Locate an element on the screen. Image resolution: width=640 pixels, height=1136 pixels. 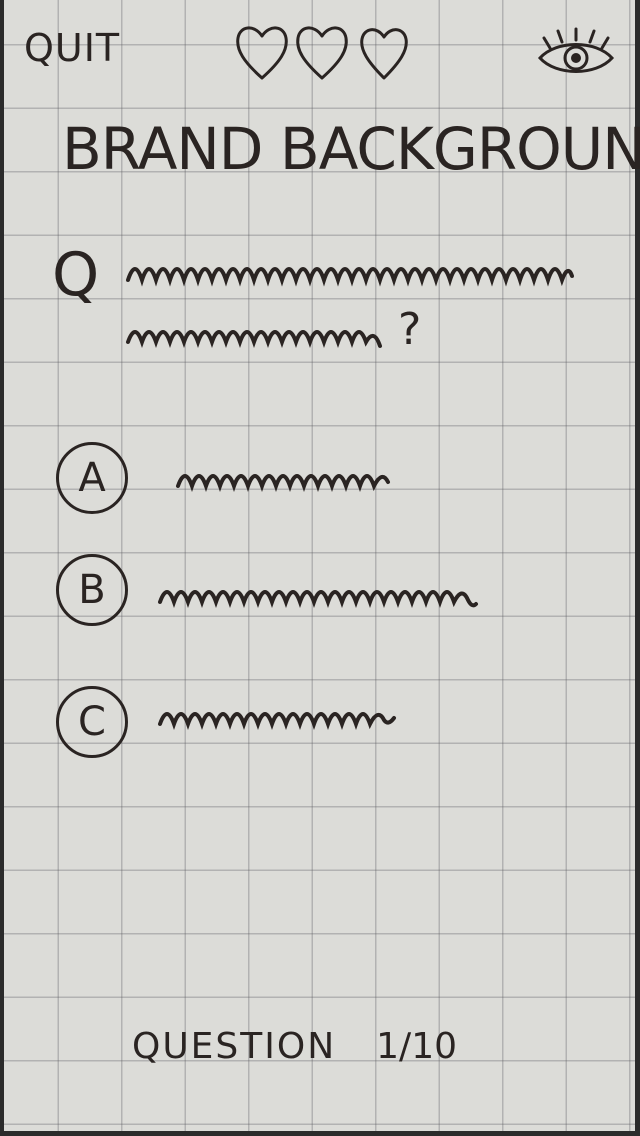
page-title: BRAND BACKGROUND is located at coordinates (332, 149).